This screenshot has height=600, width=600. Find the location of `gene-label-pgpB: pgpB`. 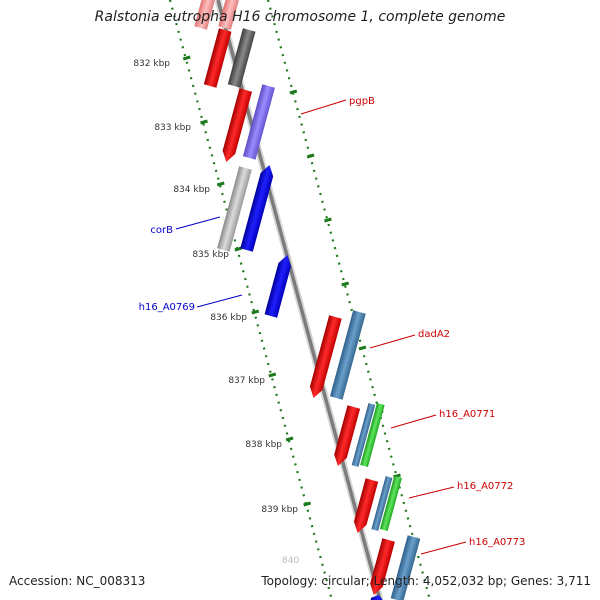

gene-label-pgpB: pgpB is located at coordinates (362, 101).